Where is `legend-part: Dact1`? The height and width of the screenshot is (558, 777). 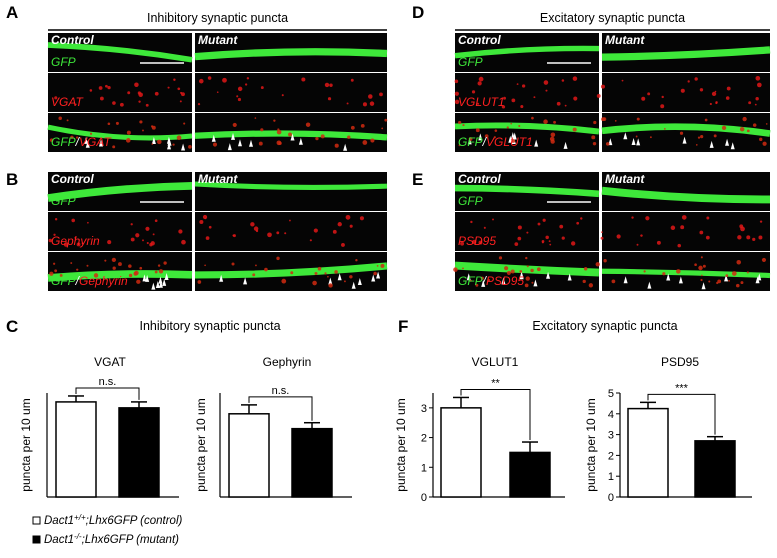
legend-part: Dact1 is located at coordinates (59, 540).